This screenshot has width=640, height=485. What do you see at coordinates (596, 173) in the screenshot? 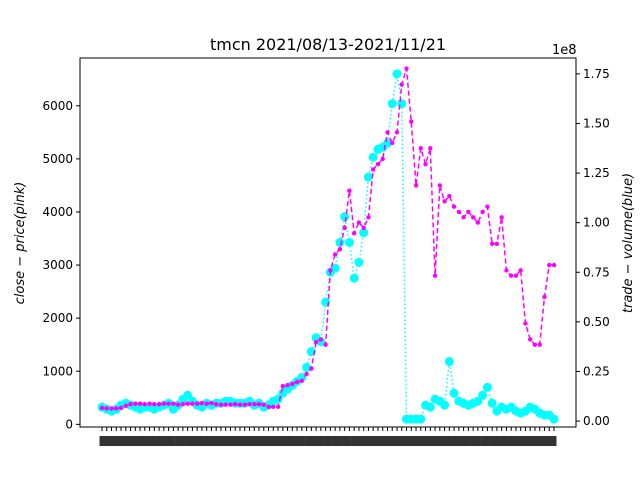
I see `right-axis-tick-label: 1.25` at bounding box center [596, 173].